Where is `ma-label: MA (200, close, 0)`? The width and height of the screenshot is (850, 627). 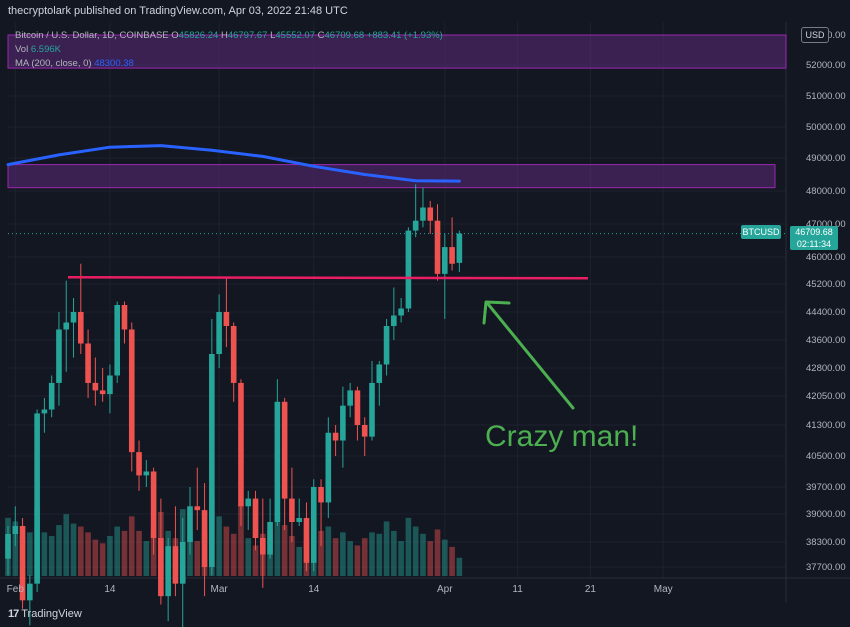
ma-label: MA (200, close, 0) is located at coordinates (53, 63).